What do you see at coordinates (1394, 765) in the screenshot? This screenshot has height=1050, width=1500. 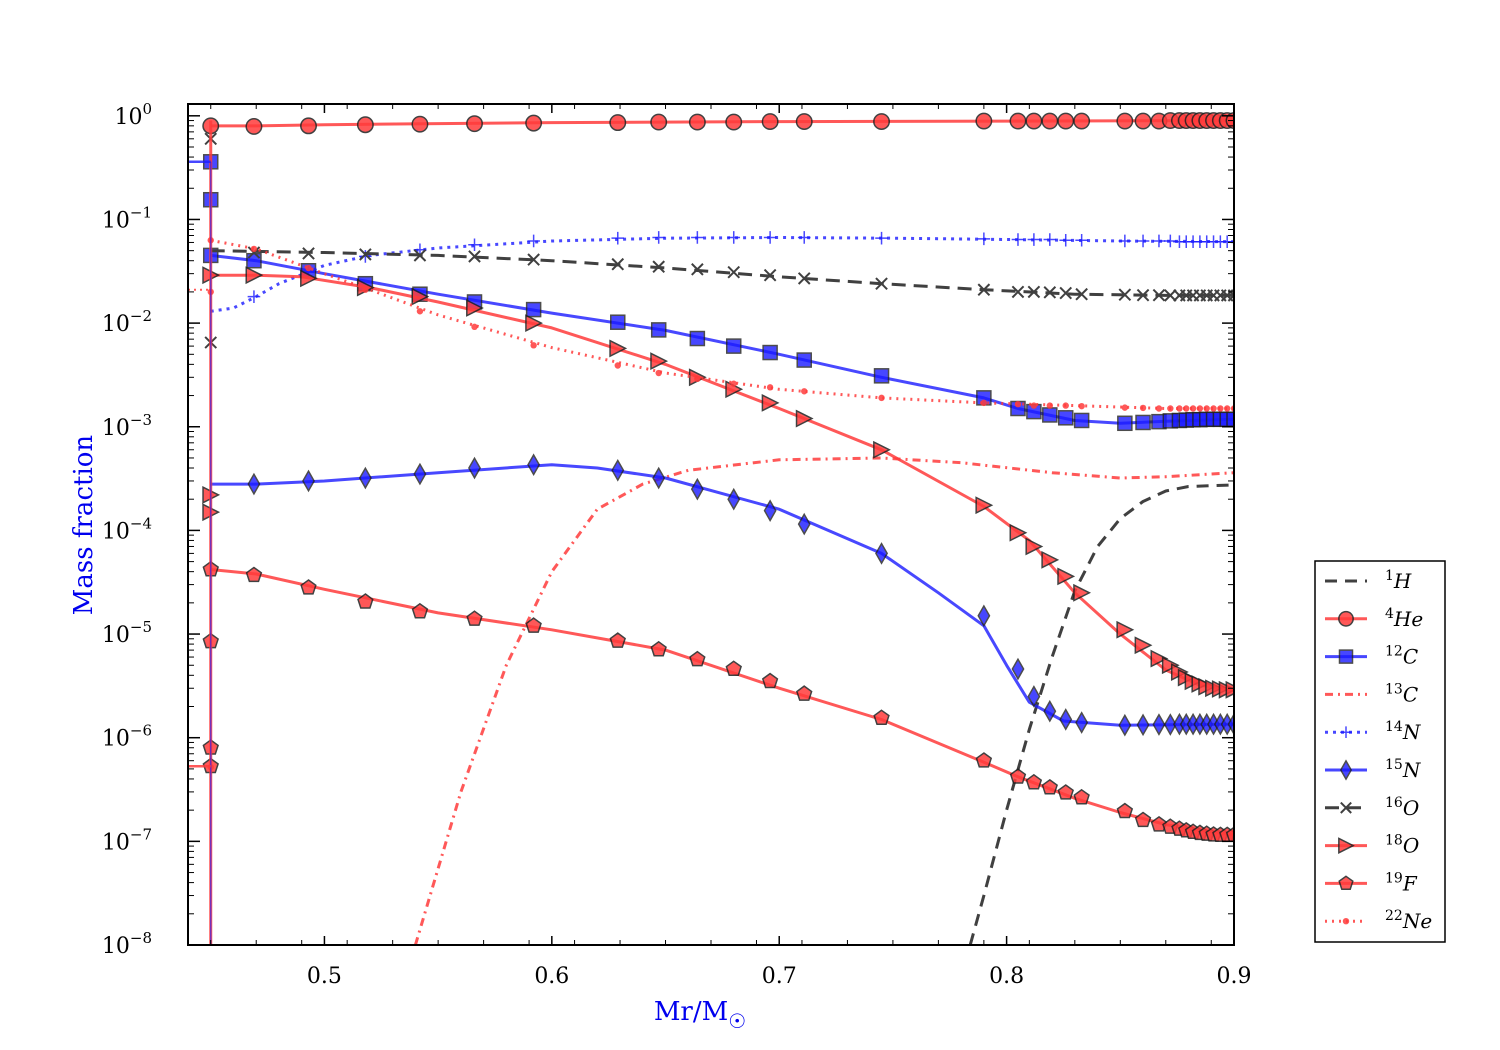 I see `legend-mass-number: 15` at bounding box center [1394, 765].